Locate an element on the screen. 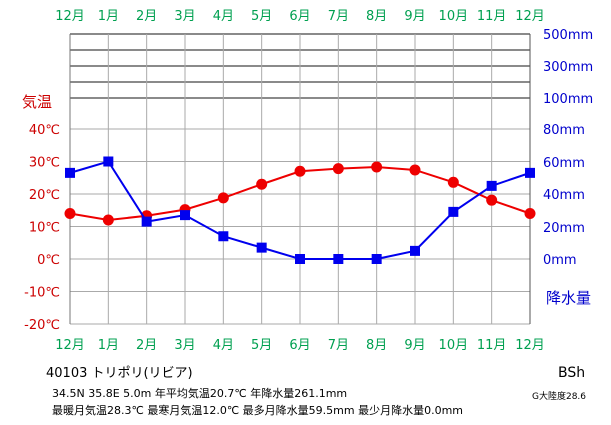  precipitation-tick-label: 100mm is located at coordinates (568, 99).